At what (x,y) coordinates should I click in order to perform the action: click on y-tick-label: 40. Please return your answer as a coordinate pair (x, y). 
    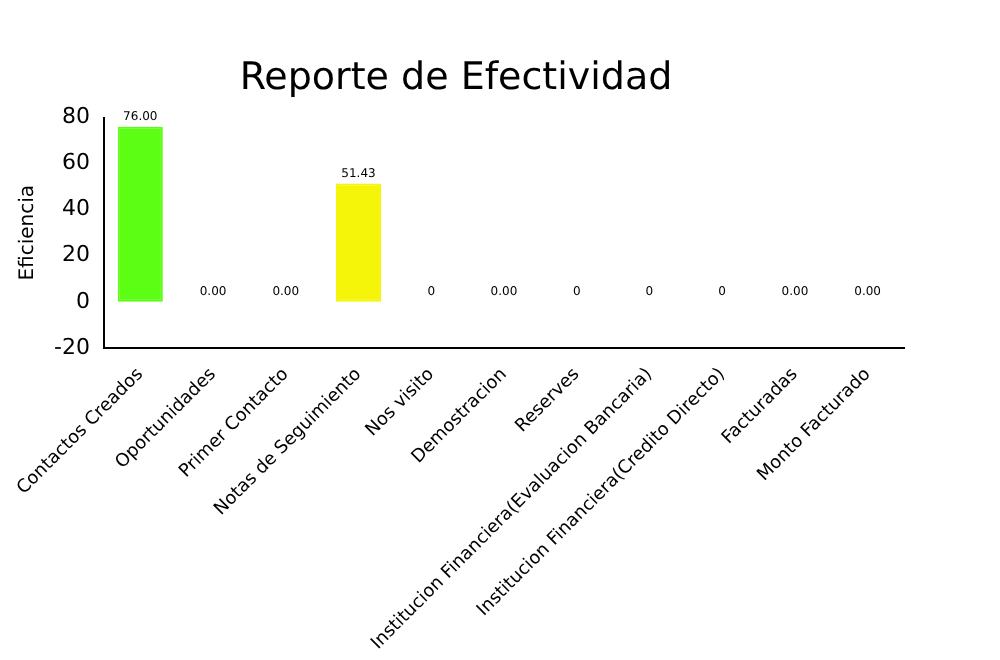
    Looking at the image, I should click on (75, 208).